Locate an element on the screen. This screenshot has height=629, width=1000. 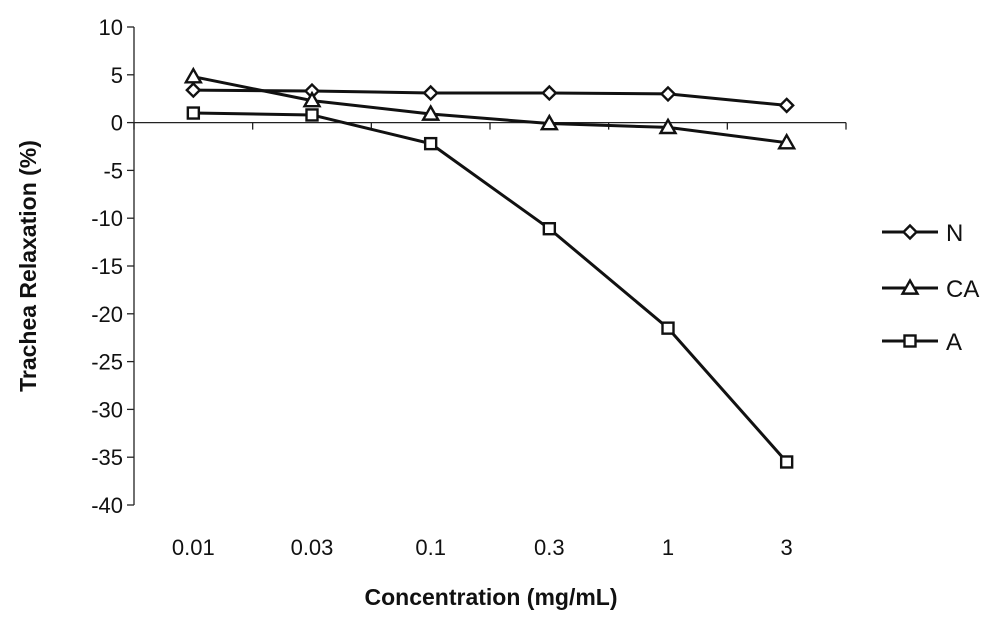
y-tick-label: 10 is located at coordinates (111, 27).